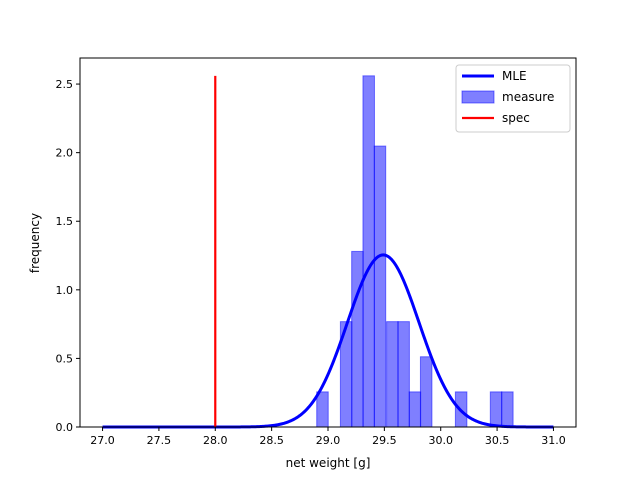  What do you see at coordinates (102, 440) in the screenshot?
I see `x-tick-label: 27.0` at bounding box center [102, 440].